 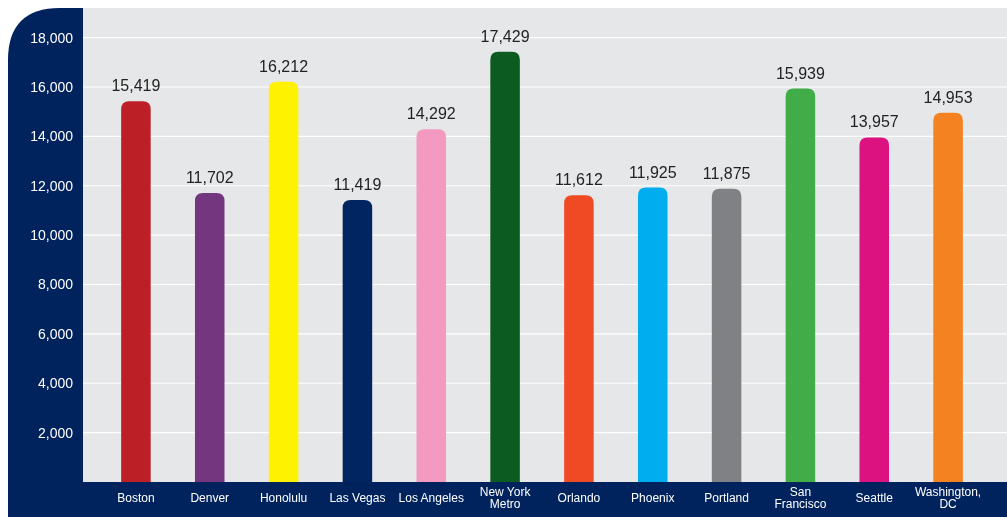 I want to click on y-tick-label: 2,000, so click(x=55, y=432).